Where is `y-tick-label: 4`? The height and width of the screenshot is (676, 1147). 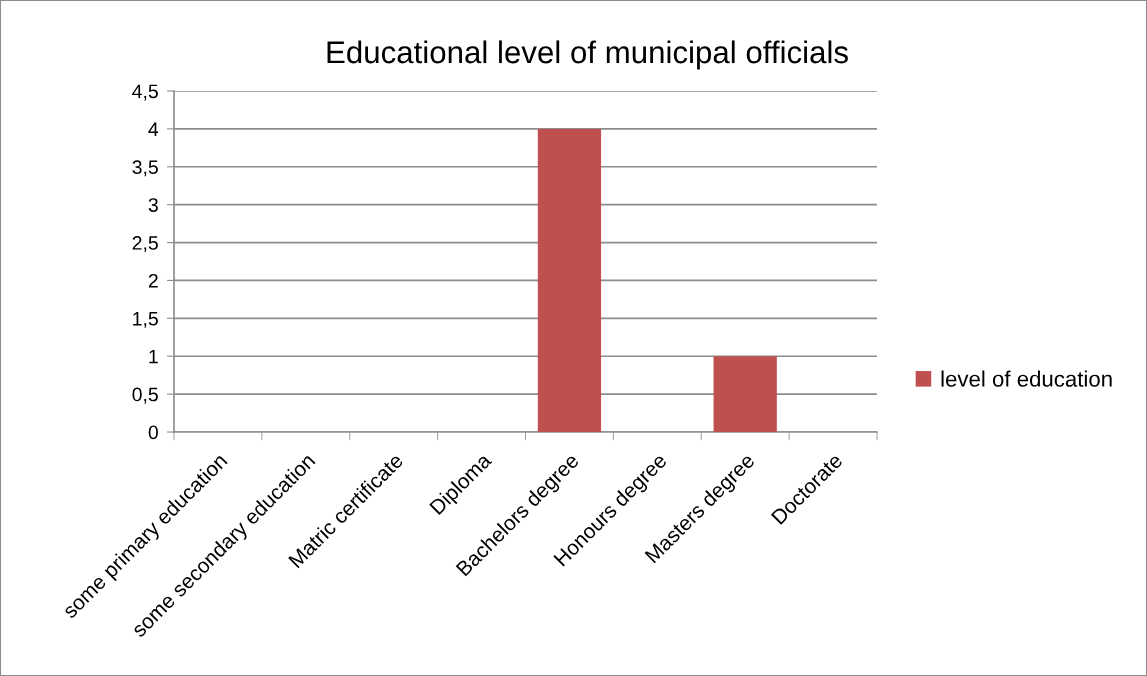 y-tick-label: 4 is located at coordinates (153, 129).